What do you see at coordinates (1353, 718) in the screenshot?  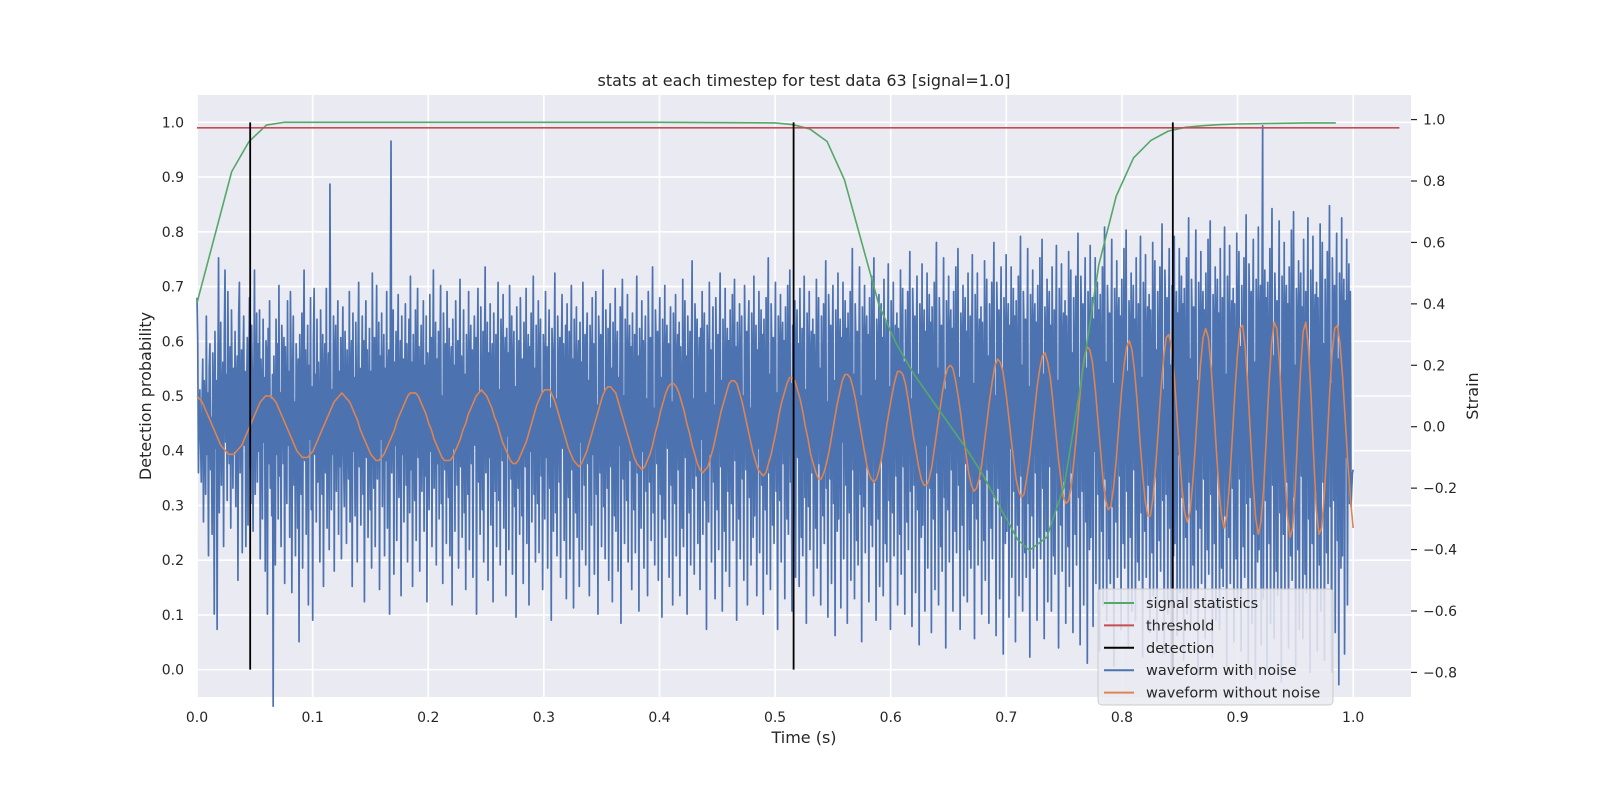 I see `x-tick-label: 1.0` at bounding box center [1353, 718].